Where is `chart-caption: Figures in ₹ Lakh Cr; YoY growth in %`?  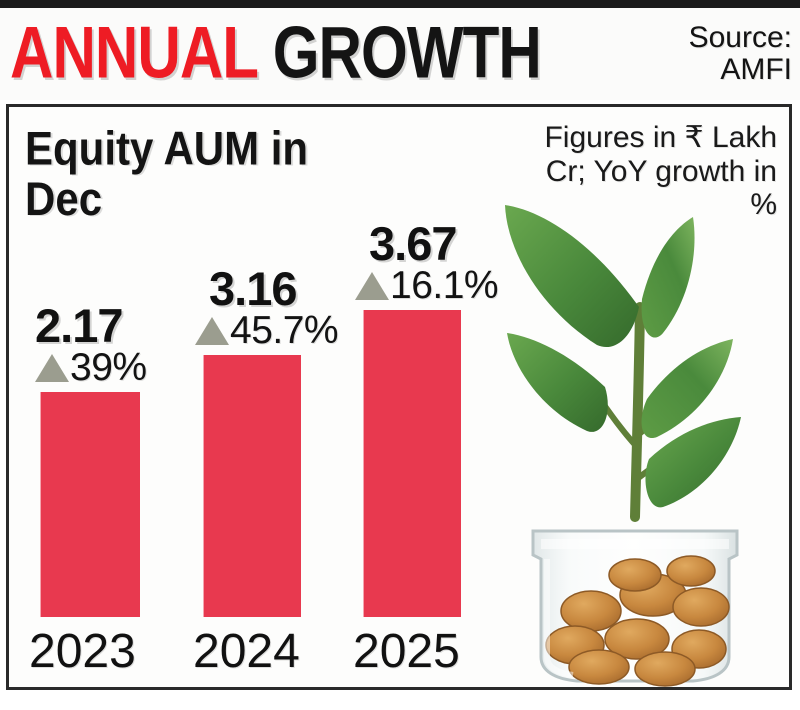
chart-caption: Figures in ₹ Lakh Cr; YoY growth in % is located at coordinates (660, 171).